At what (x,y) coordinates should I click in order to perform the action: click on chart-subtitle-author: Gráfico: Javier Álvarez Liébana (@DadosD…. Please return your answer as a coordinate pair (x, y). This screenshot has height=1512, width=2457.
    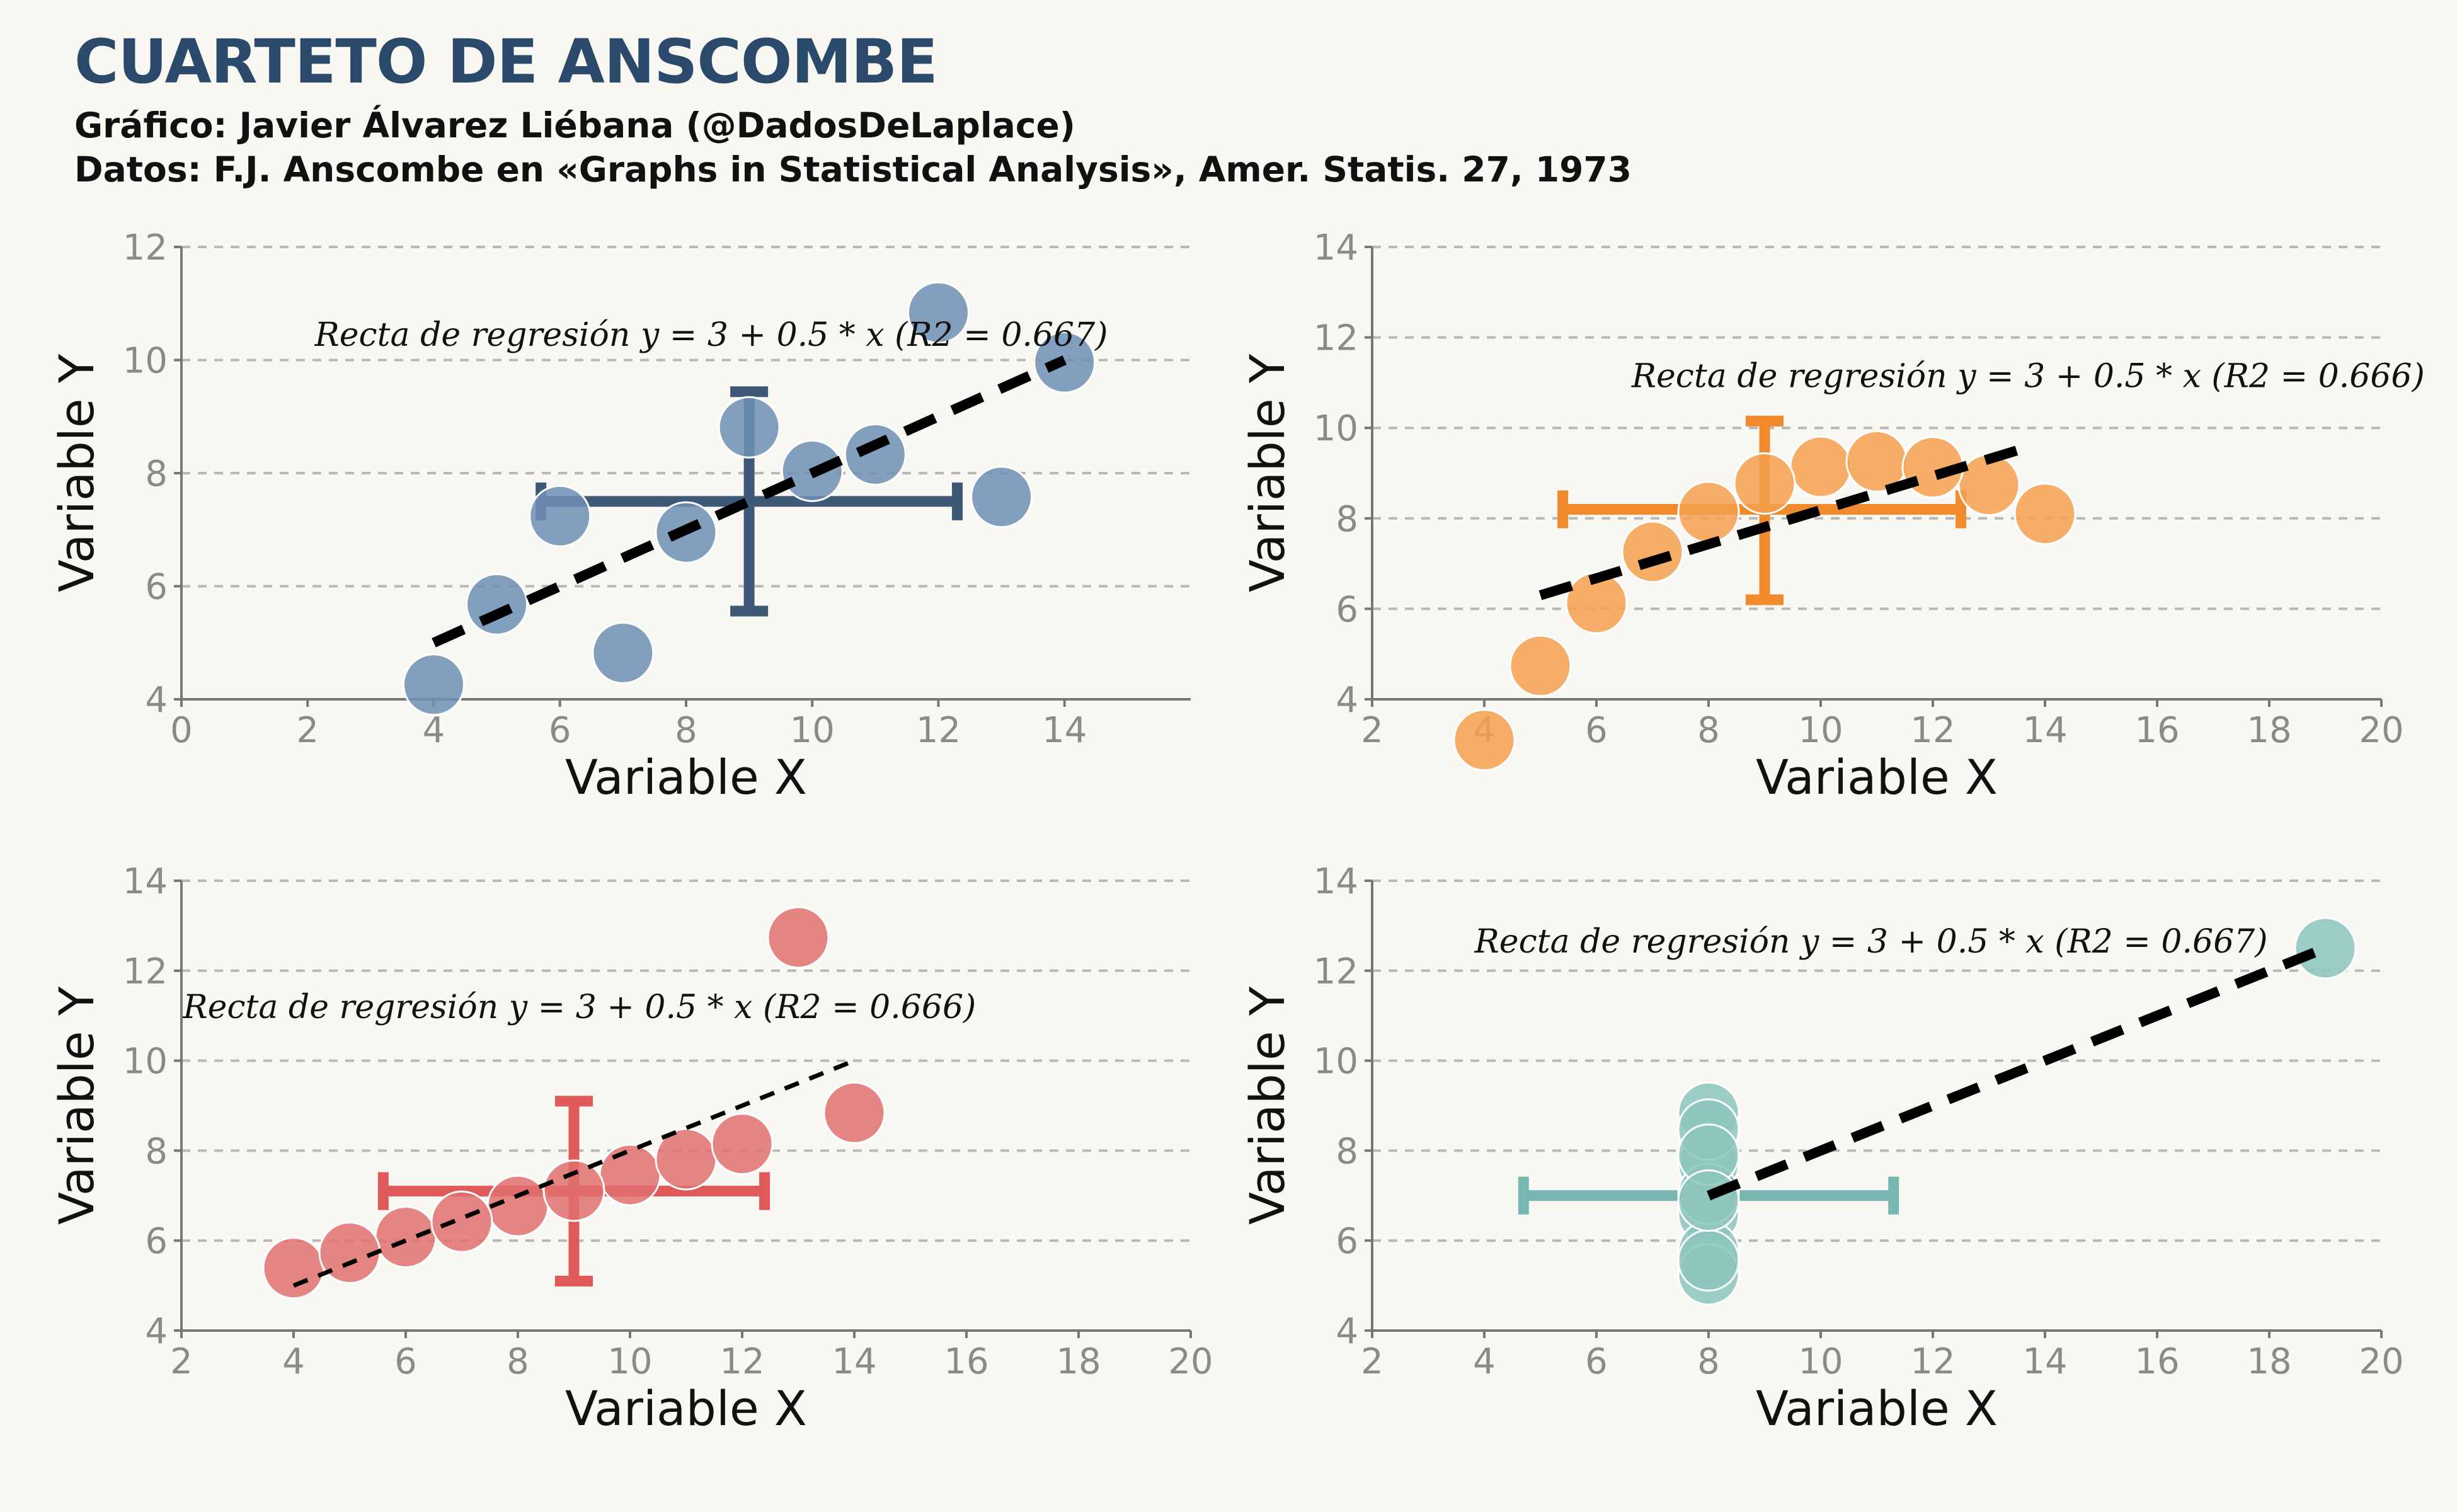
    Looking at the image, I should click on (574, 125).